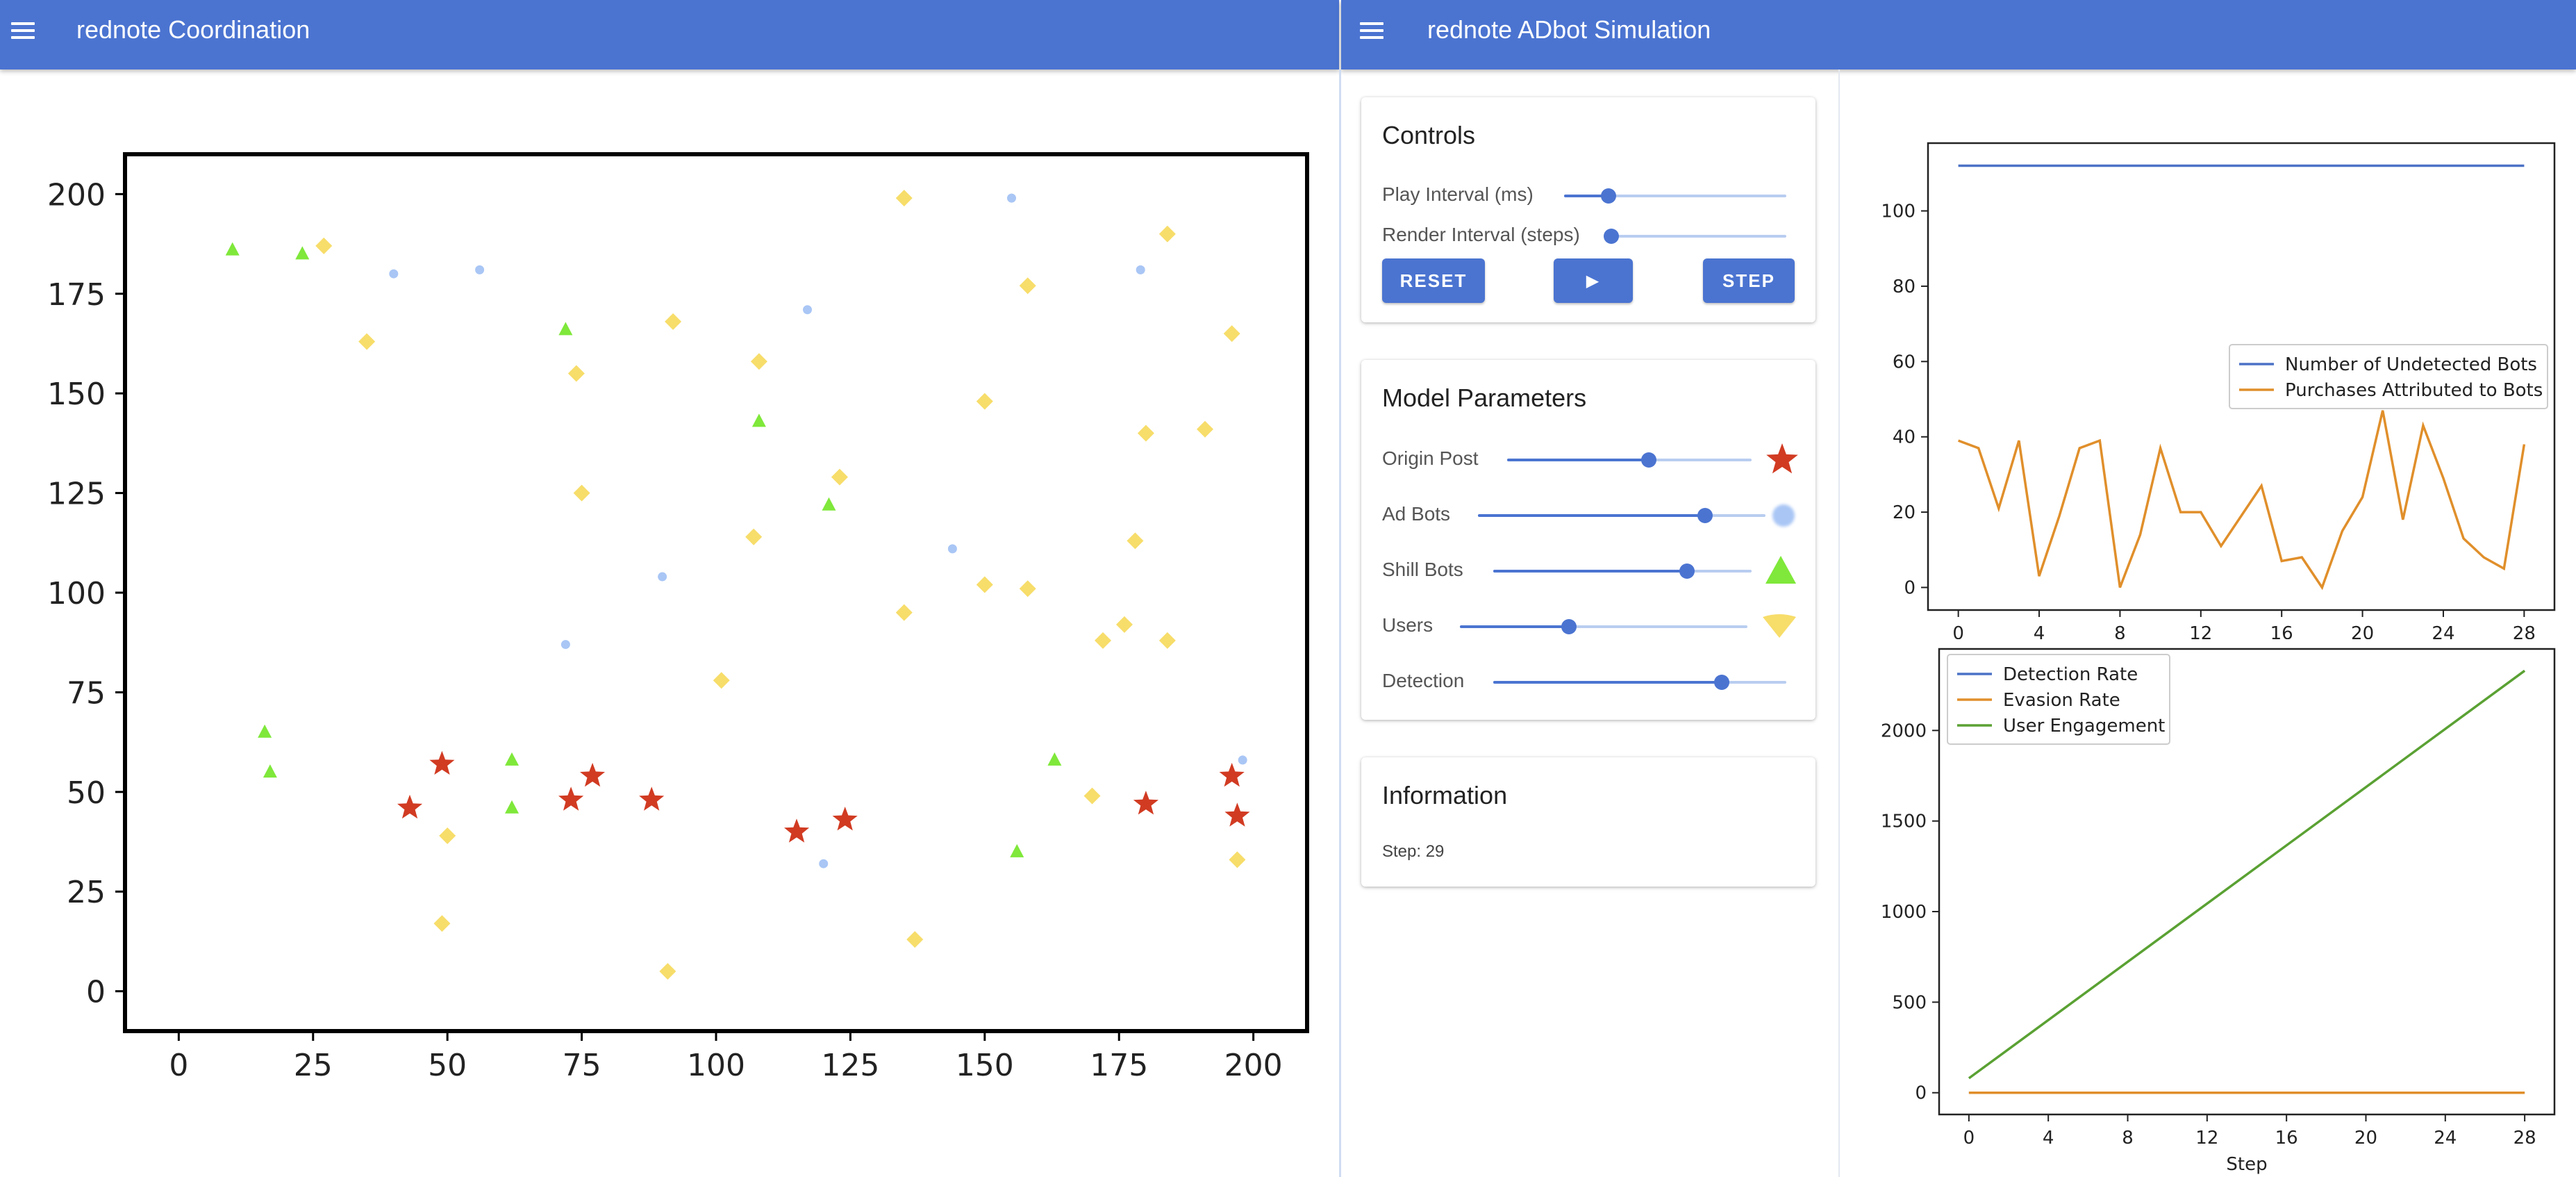 Image resolution: width=2576 pixels, height=1177 pixels. Describe the element at coordinates (1904, 731) in the screenshot. I see `y-tick-label: 2000` at that location.